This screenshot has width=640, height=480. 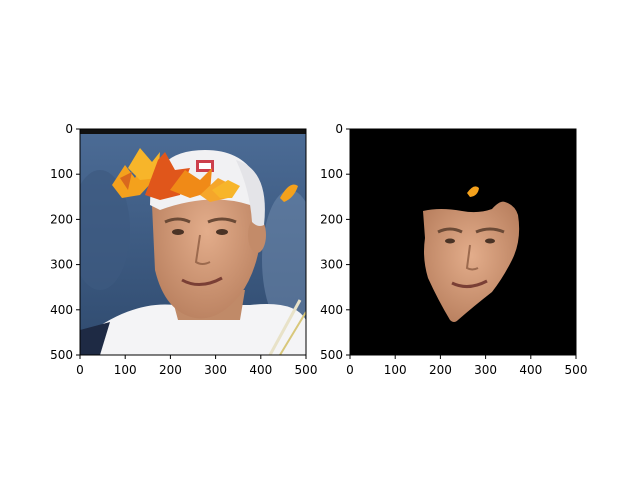 I want to click on left-x-tick-label: 300, so click(x=215, y=370).